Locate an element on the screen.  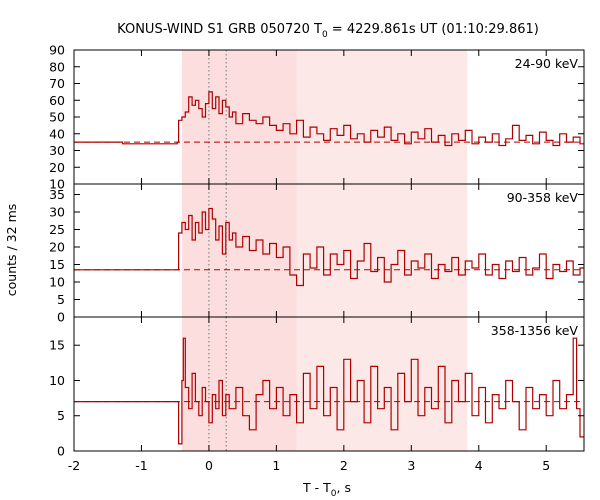
energy-band-label: 90-358 keV is located at coordinates (543, 197).